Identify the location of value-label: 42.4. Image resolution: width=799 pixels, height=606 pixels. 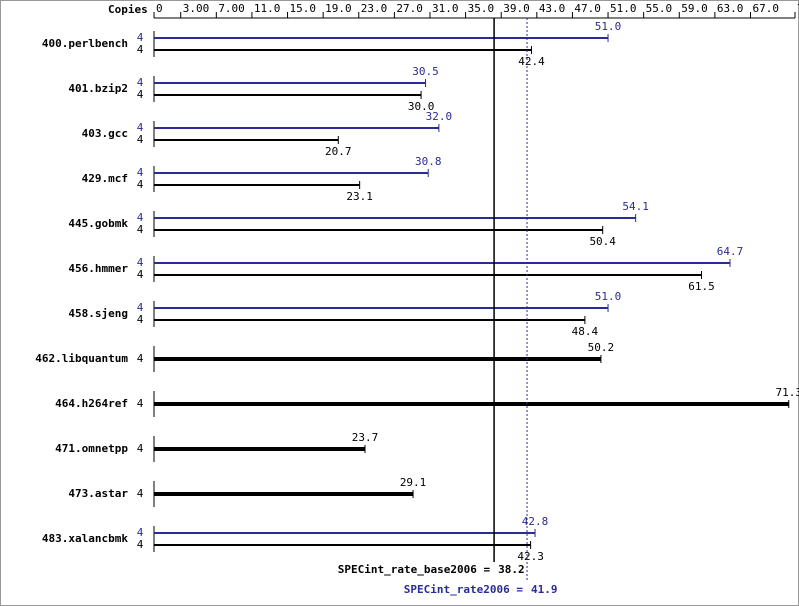
(531, 61).